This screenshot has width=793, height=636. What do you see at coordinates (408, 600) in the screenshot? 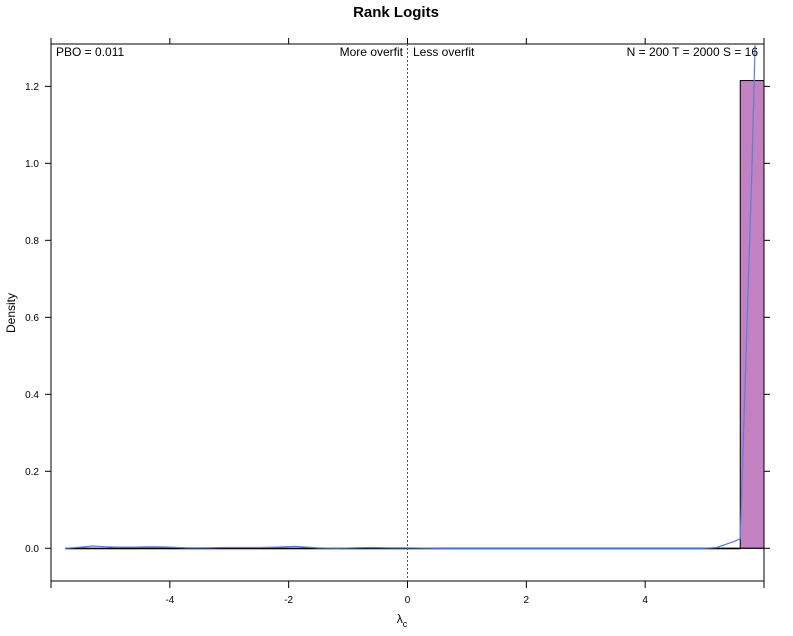
I see `x-tick-label: 0` at bounding box center [408, 600].